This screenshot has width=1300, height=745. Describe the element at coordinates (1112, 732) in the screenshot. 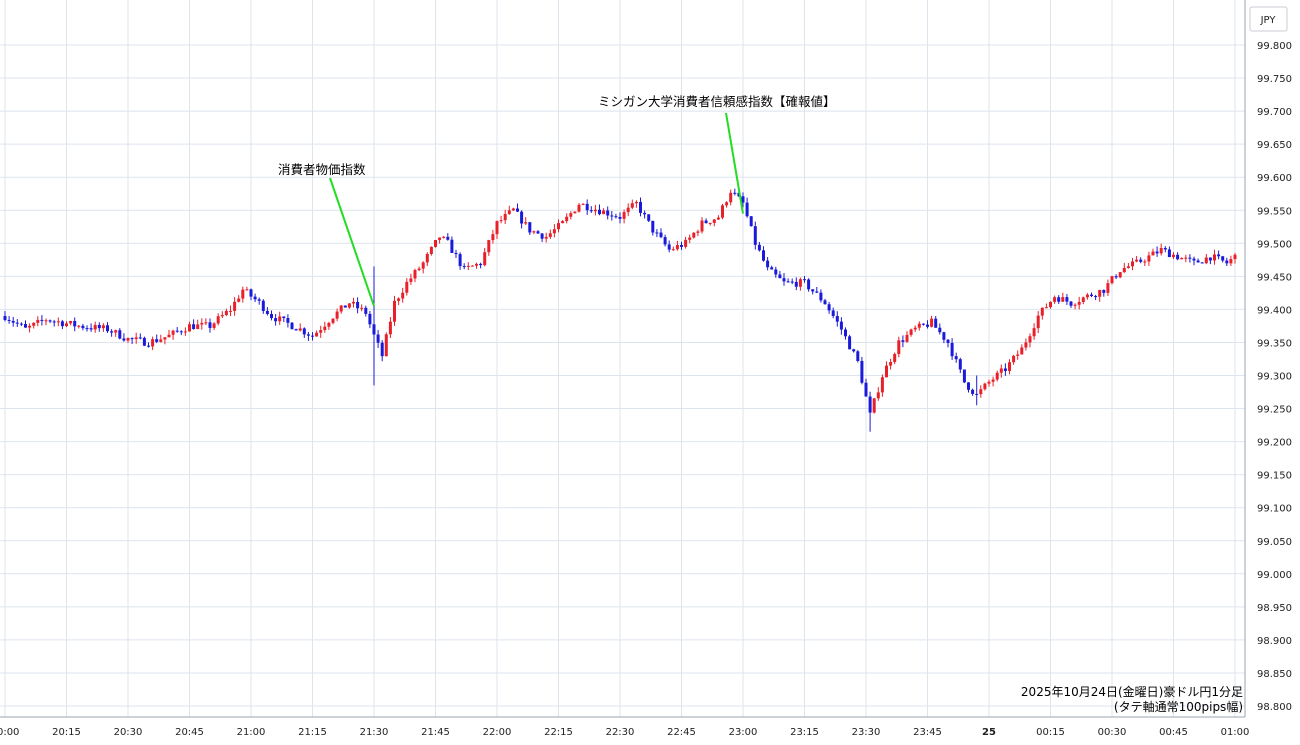

I see `time-tick-label: 00:30` at that location.